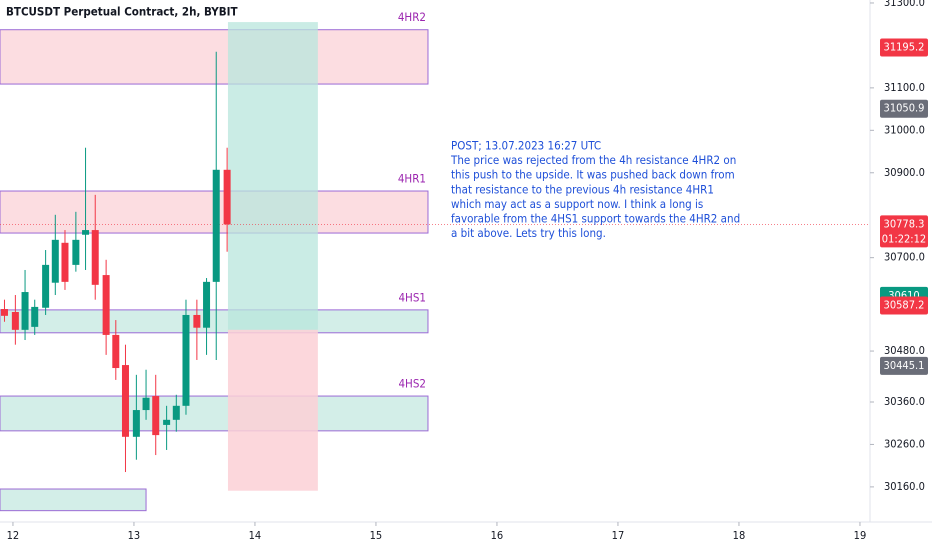  What do you see at coordinates (412, 17) in the screenshot?
I see `zone-label: 4HR2` at bounding box center [412, 17].